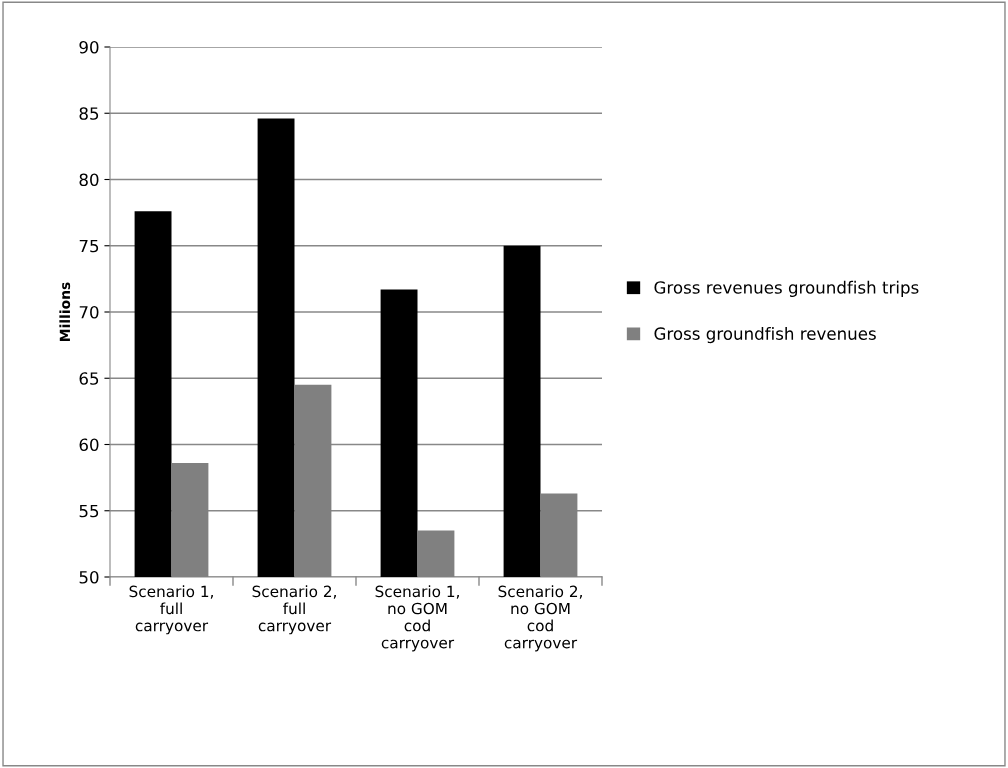 This screenshot has height=768, width=1008. What do you see at coordinates (89, 378) in the screenshot?
I see `y-tick-label: 65` at bounding box center [89, 378].